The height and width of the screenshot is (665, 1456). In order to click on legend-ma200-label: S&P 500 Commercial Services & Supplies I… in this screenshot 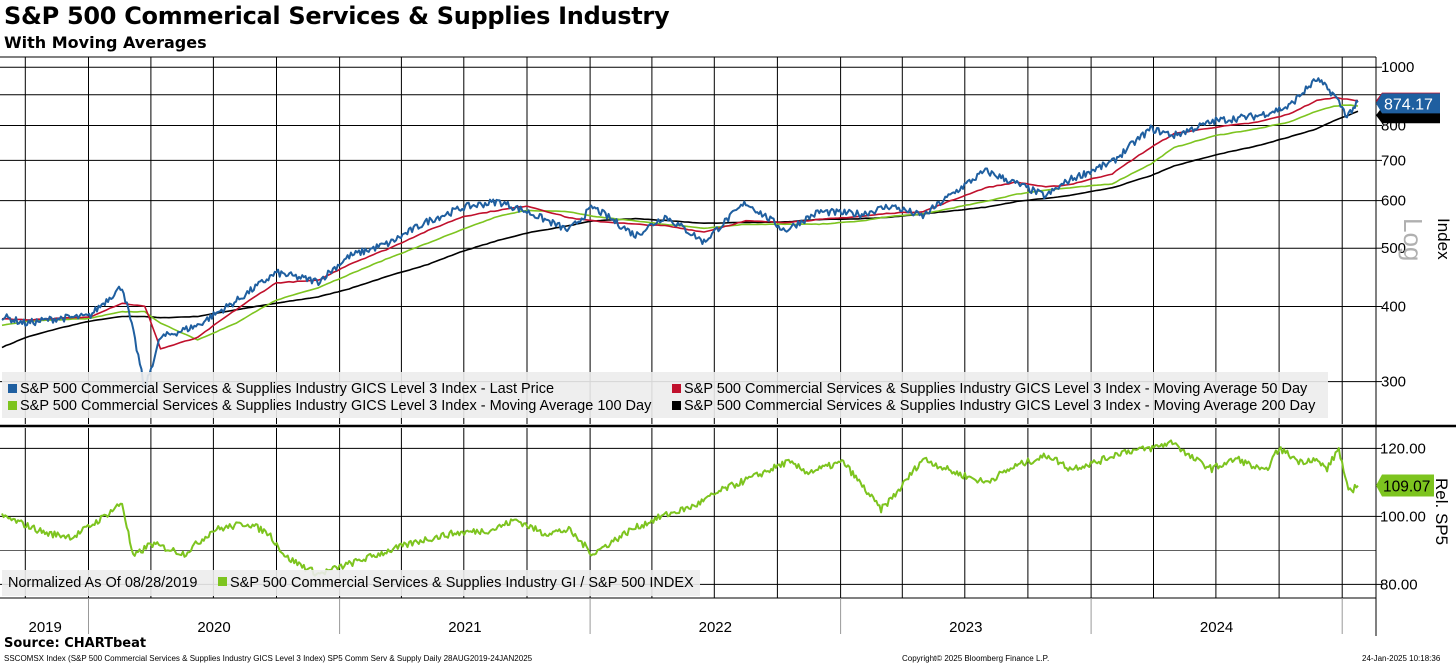, I will do `click(1000, 406)`.